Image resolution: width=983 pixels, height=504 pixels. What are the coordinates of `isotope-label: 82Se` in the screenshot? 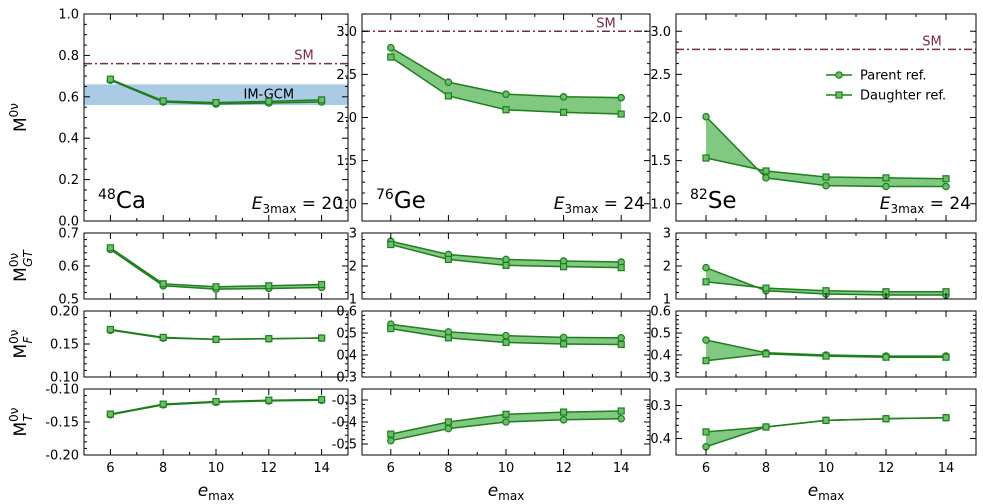 It's located at (713, 200).